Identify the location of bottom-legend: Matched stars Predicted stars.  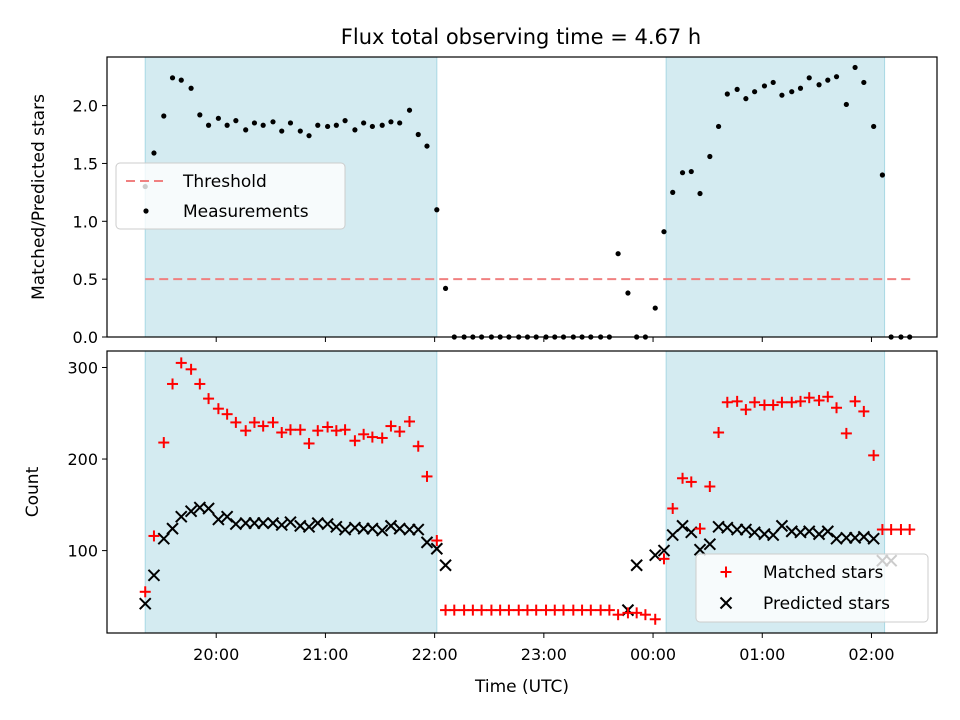
(812, 588).